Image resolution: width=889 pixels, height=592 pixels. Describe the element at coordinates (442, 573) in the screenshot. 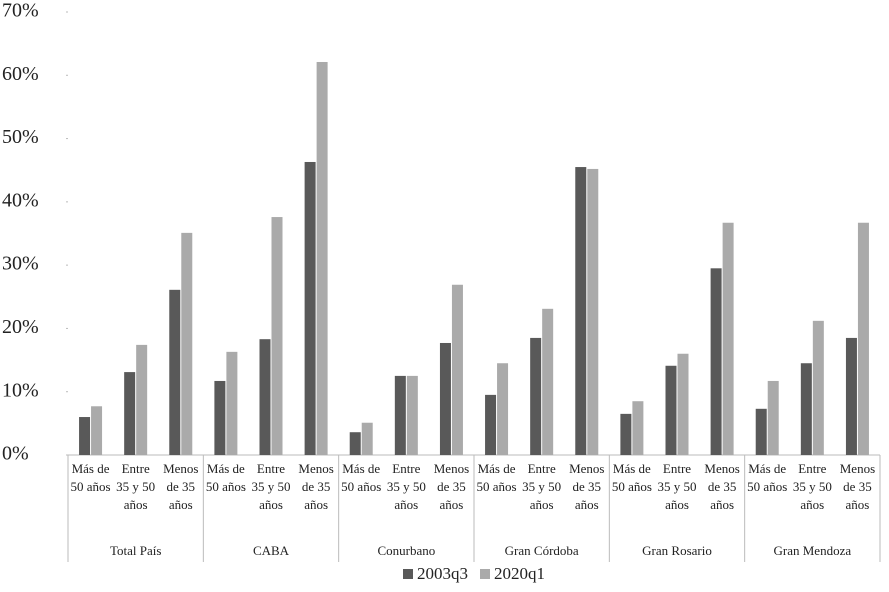

I see `legend-label: 2003q3` at that location.